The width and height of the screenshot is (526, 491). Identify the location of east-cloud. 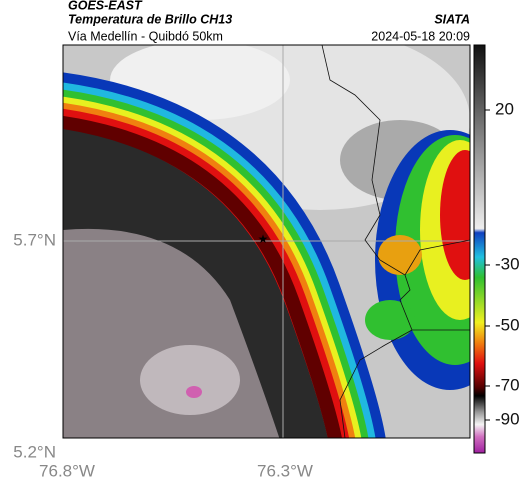
(417, 260).